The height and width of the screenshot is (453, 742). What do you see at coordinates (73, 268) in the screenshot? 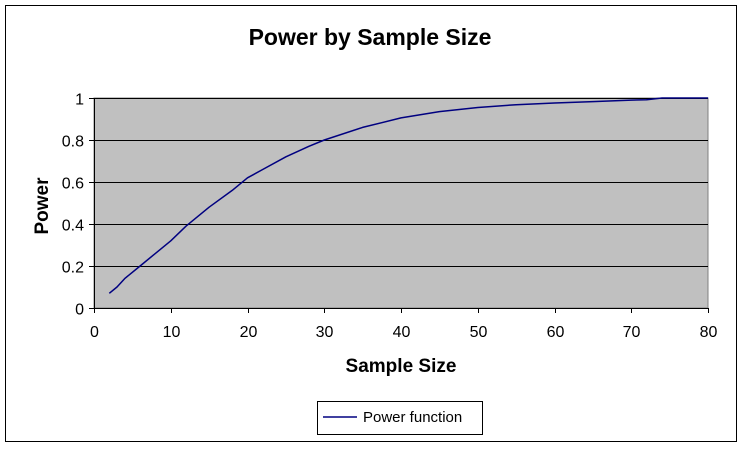
I see `y-tick-label: 0.2` at bounding box center [73, 268].